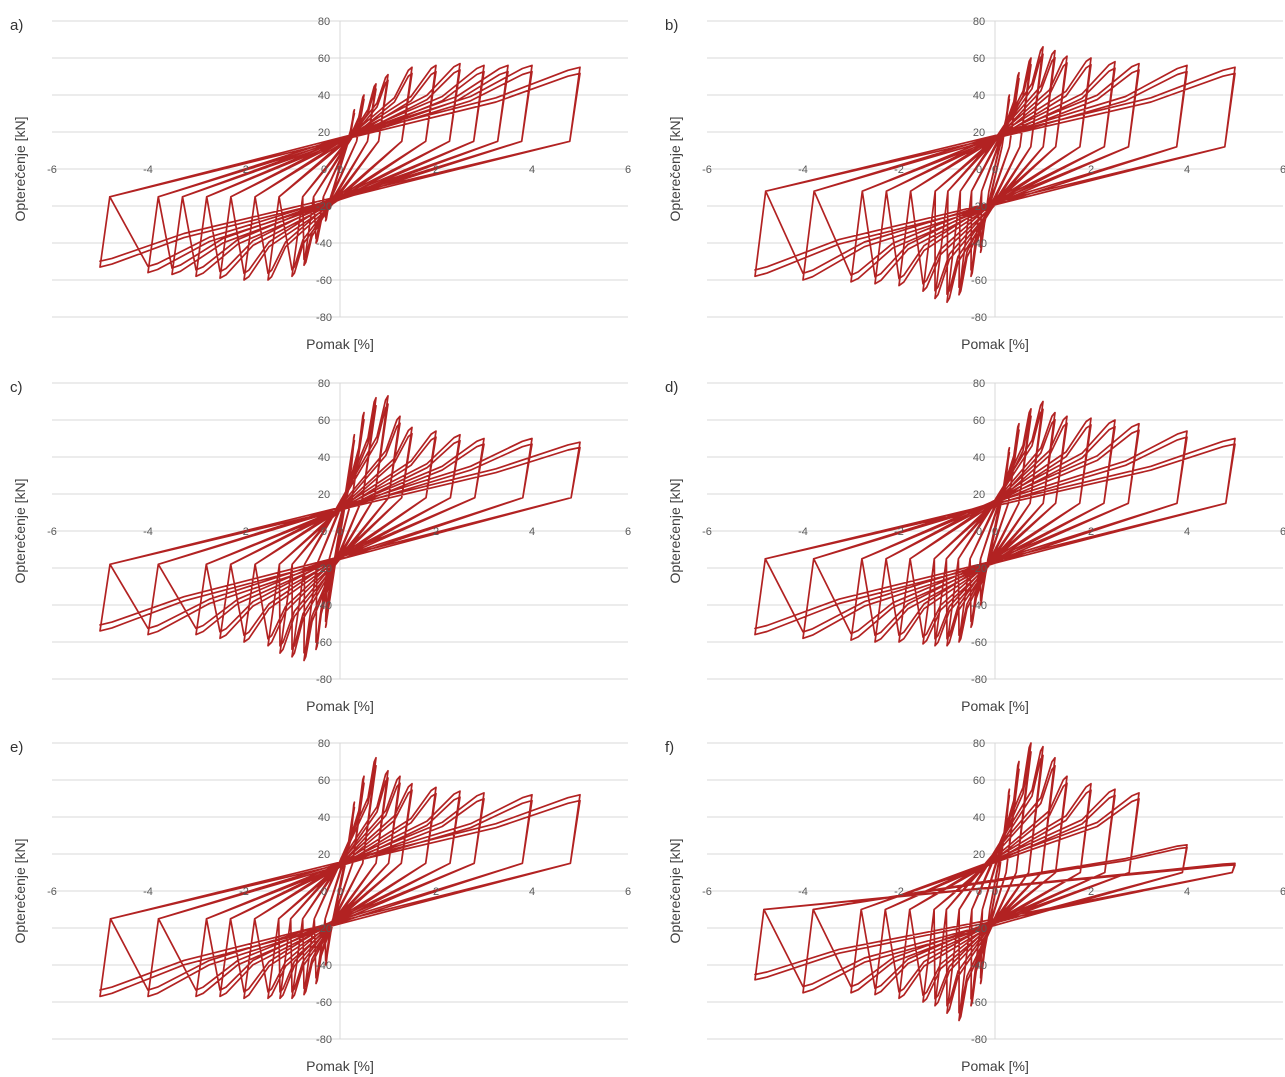  Describe the element at coordinates (16, 25) in the screenshot. I see `panel-label: a)` at that location.